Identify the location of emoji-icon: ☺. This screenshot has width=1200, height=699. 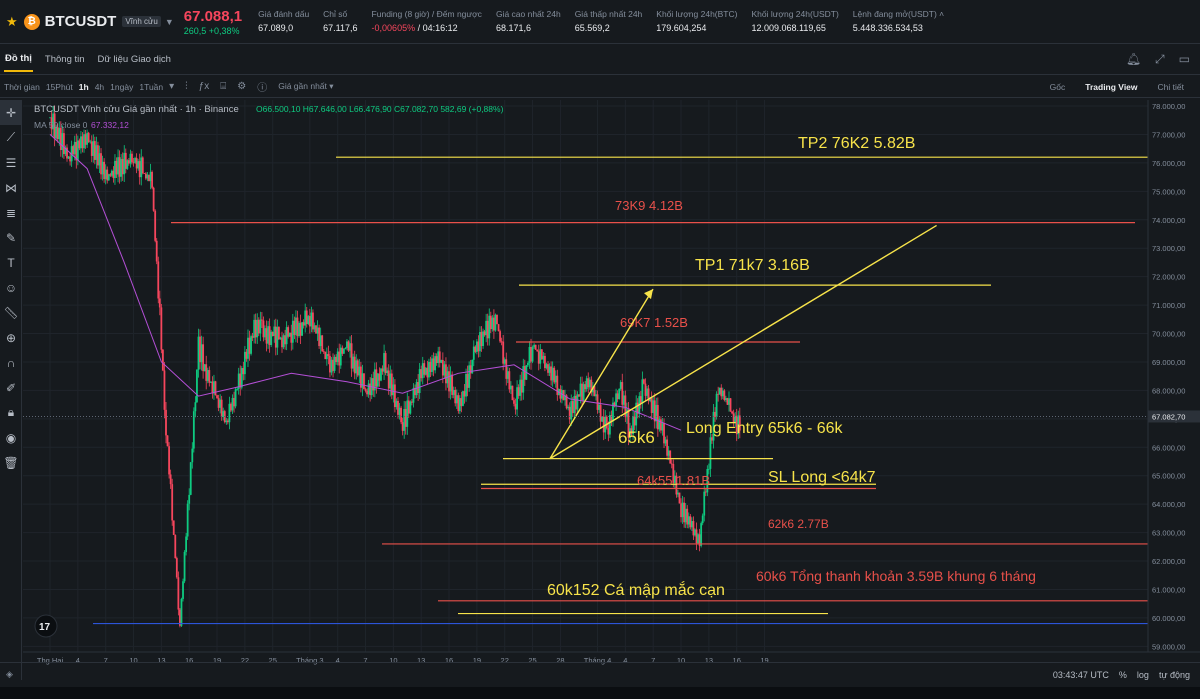
(11, 287).